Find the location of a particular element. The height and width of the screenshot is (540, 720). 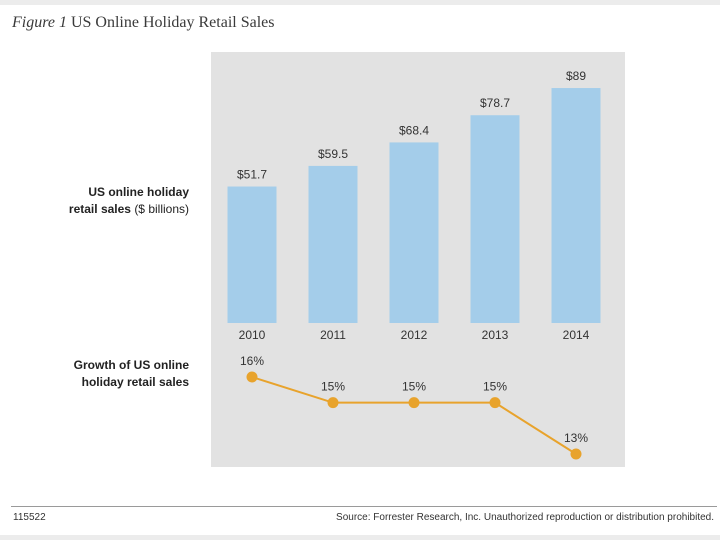

growth-point-2010 is located at coordinates (252, 377).